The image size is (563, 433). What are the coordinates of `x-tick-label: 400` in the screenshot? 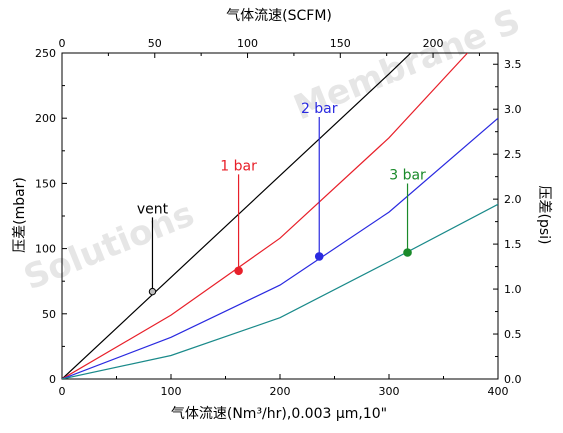 It's located at (498, 391).